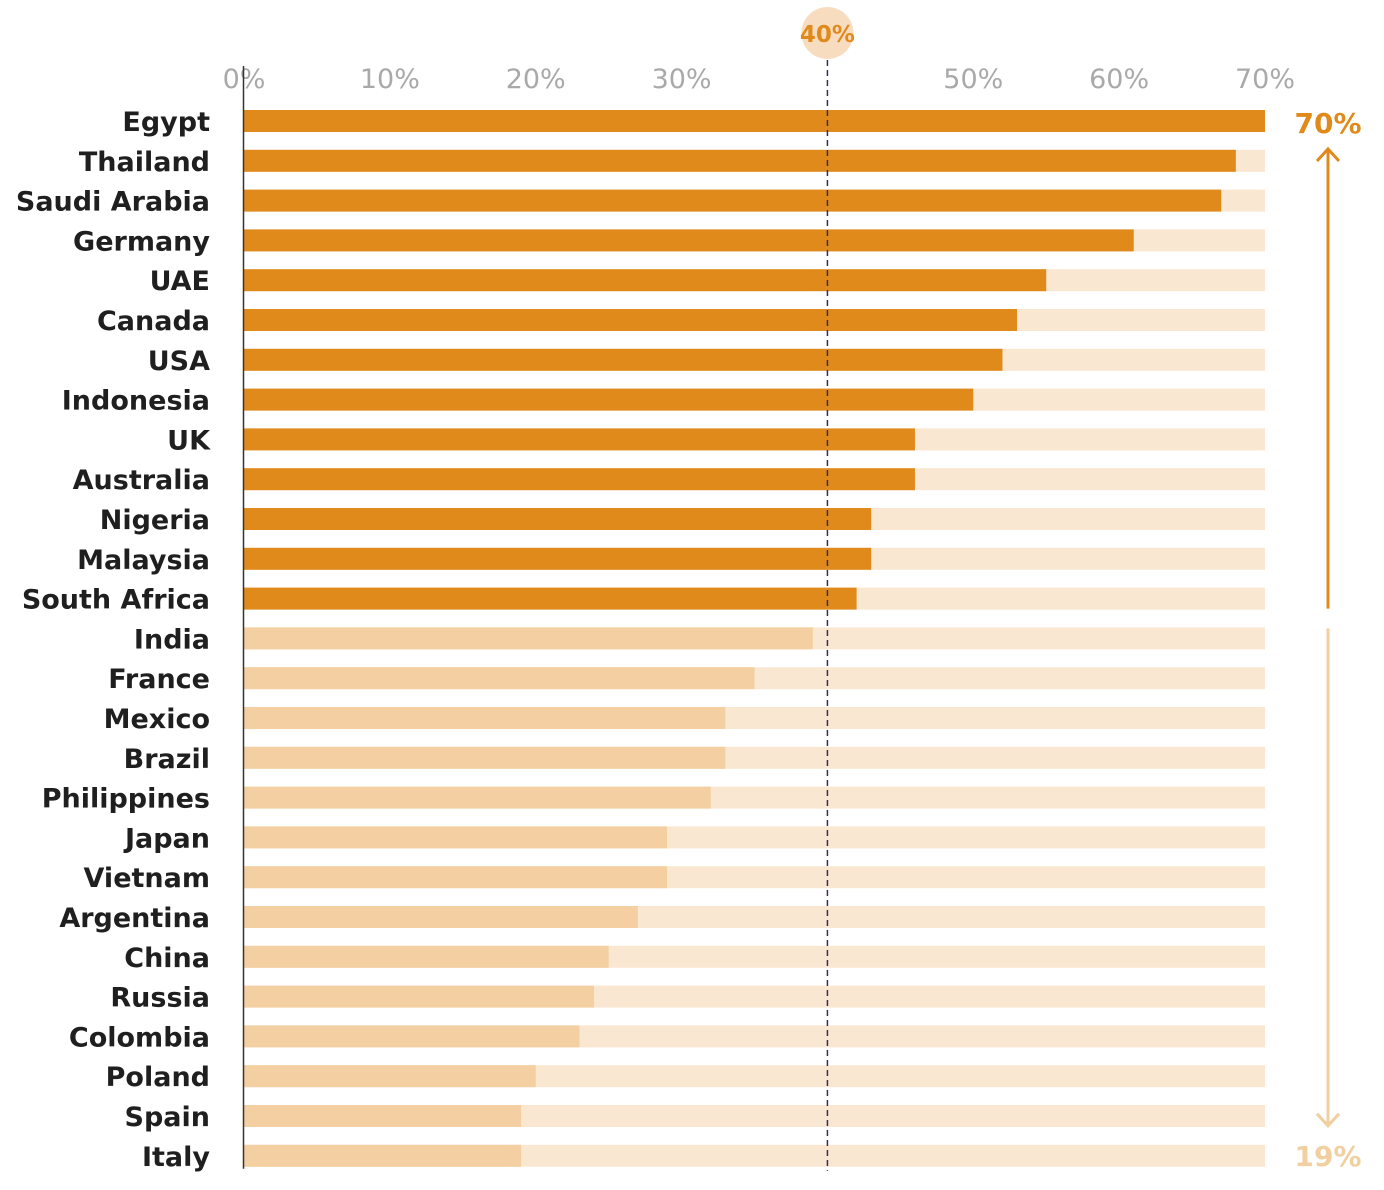 The width and height of the screenshot is (1384, 1190). What do you see at coordinates (167, 1117) in the screenshot?
I see `category-label: Spain` at bounding box center [167, 1117].